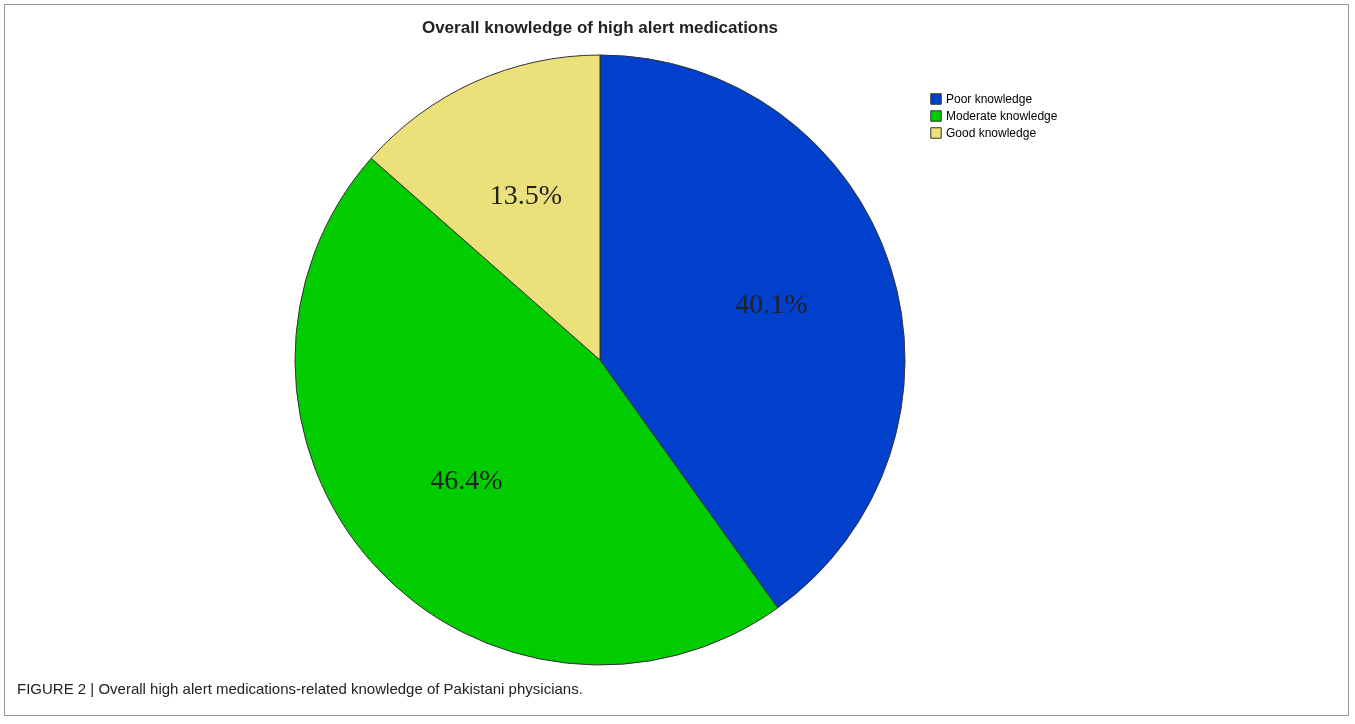  I want to click on data-label: 46.4%, so click(466, 479).